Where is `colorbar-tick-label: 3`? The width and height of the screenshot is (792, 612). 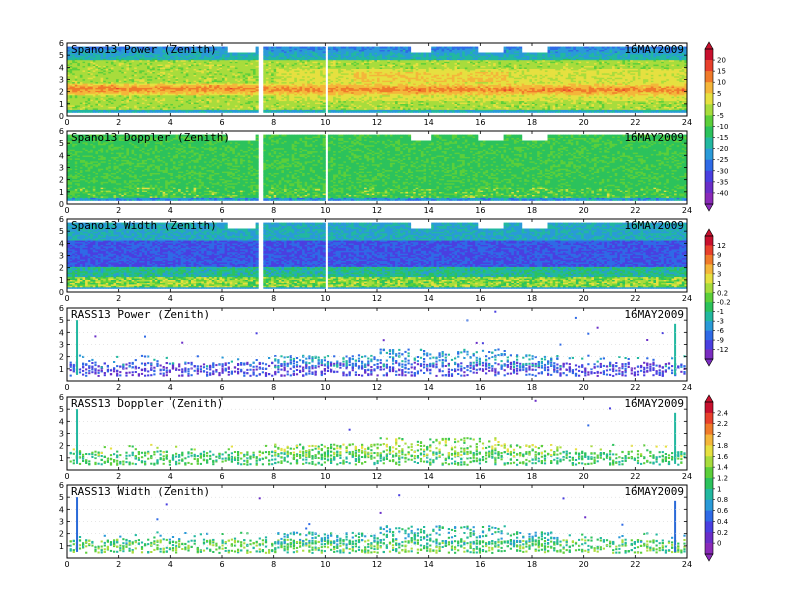 colorbar-tick-label: 3 is located at coordinates (719, 274).